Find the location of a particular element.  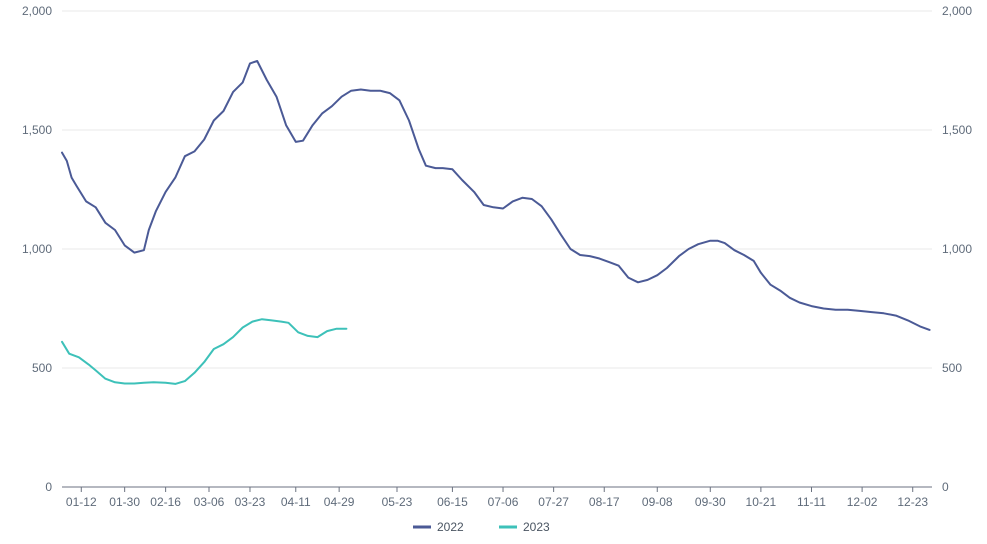

y-tick-label-right: 2,000 is located at coordinates (957, 11).